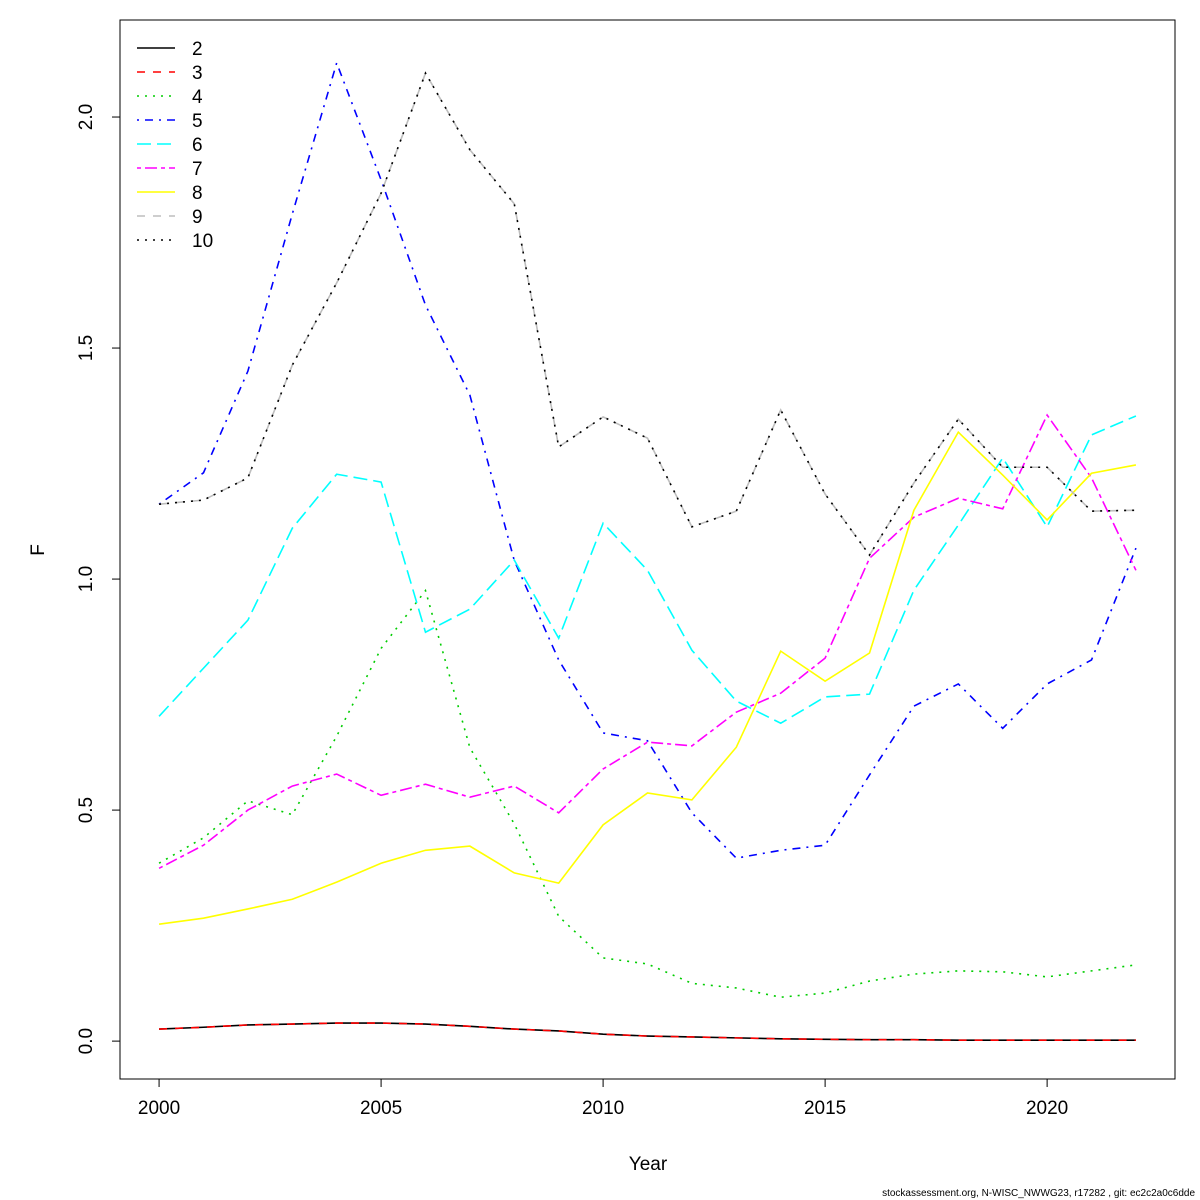  I want to click on x-tick-label: 2010, so click(603, 1108).